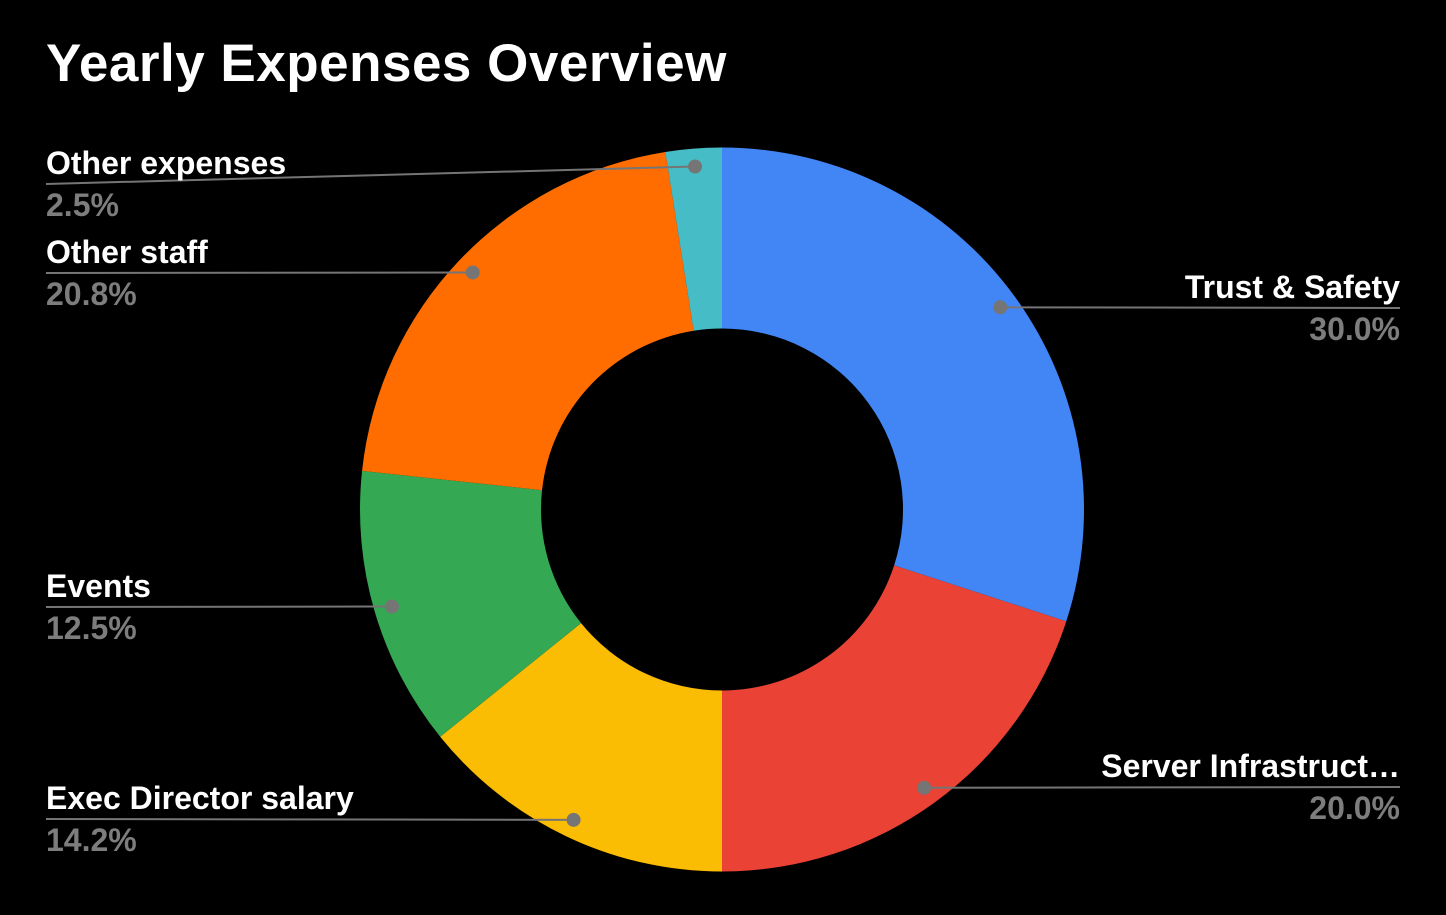 The width and height of the screenshot is (1446, 915). I want to click on slice-label-percent: 2.5%, so click(82, 205).